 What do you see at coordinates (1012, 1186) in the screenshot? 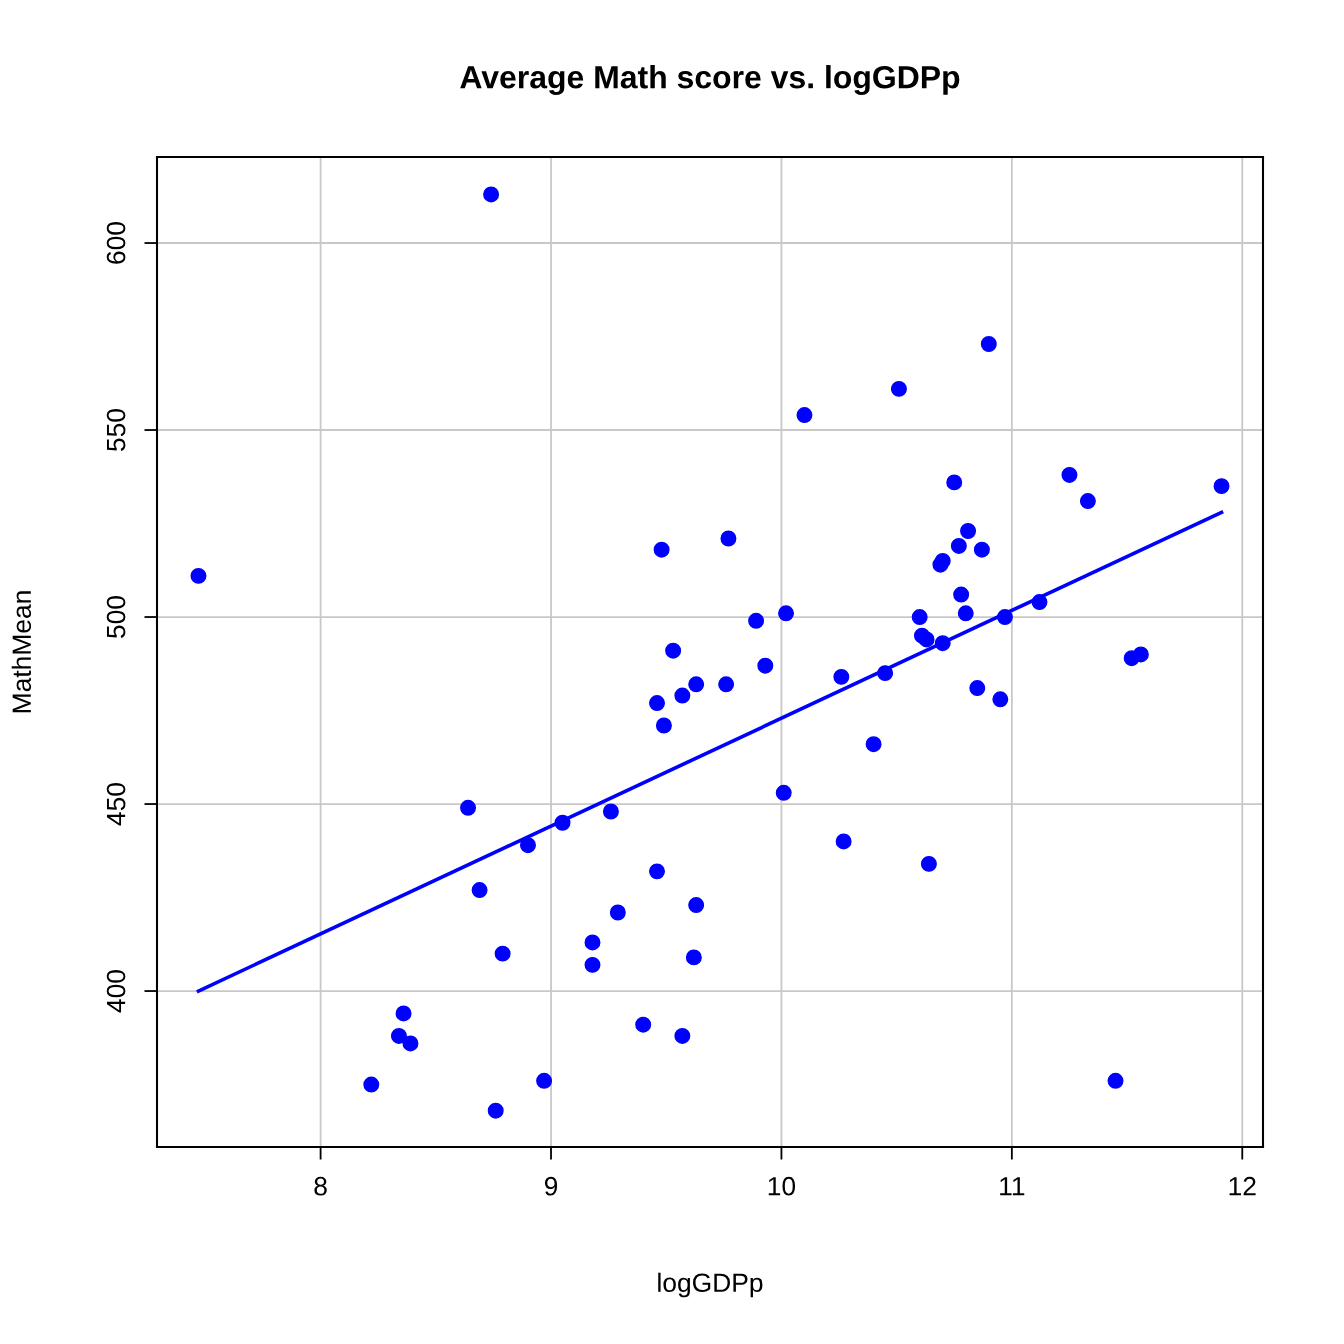
I see `x-tick-label: 11` at bounding box center [1012, 1186].